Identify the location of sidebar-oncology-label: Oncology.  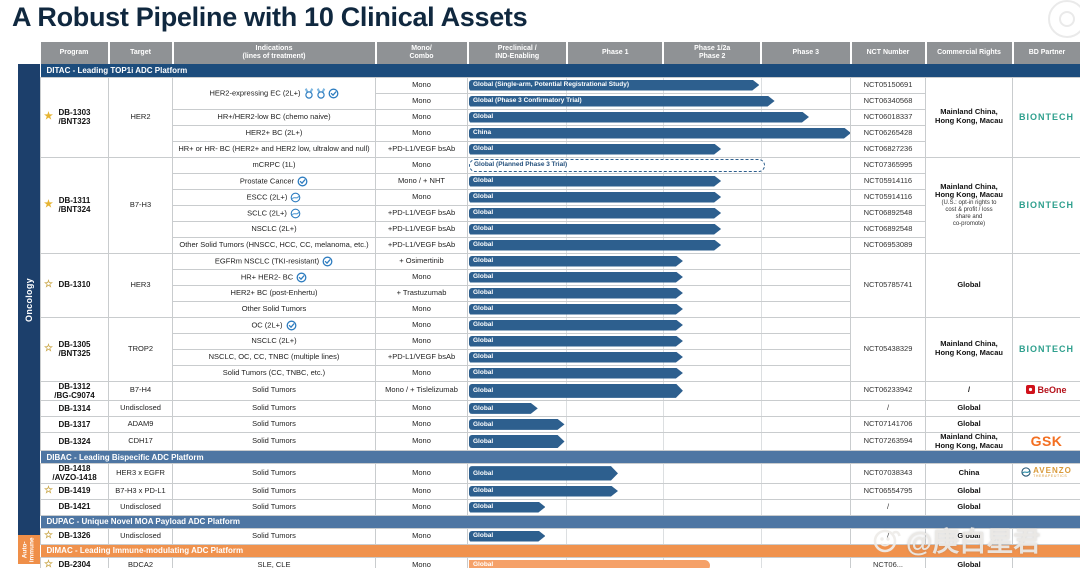
(29, 299).